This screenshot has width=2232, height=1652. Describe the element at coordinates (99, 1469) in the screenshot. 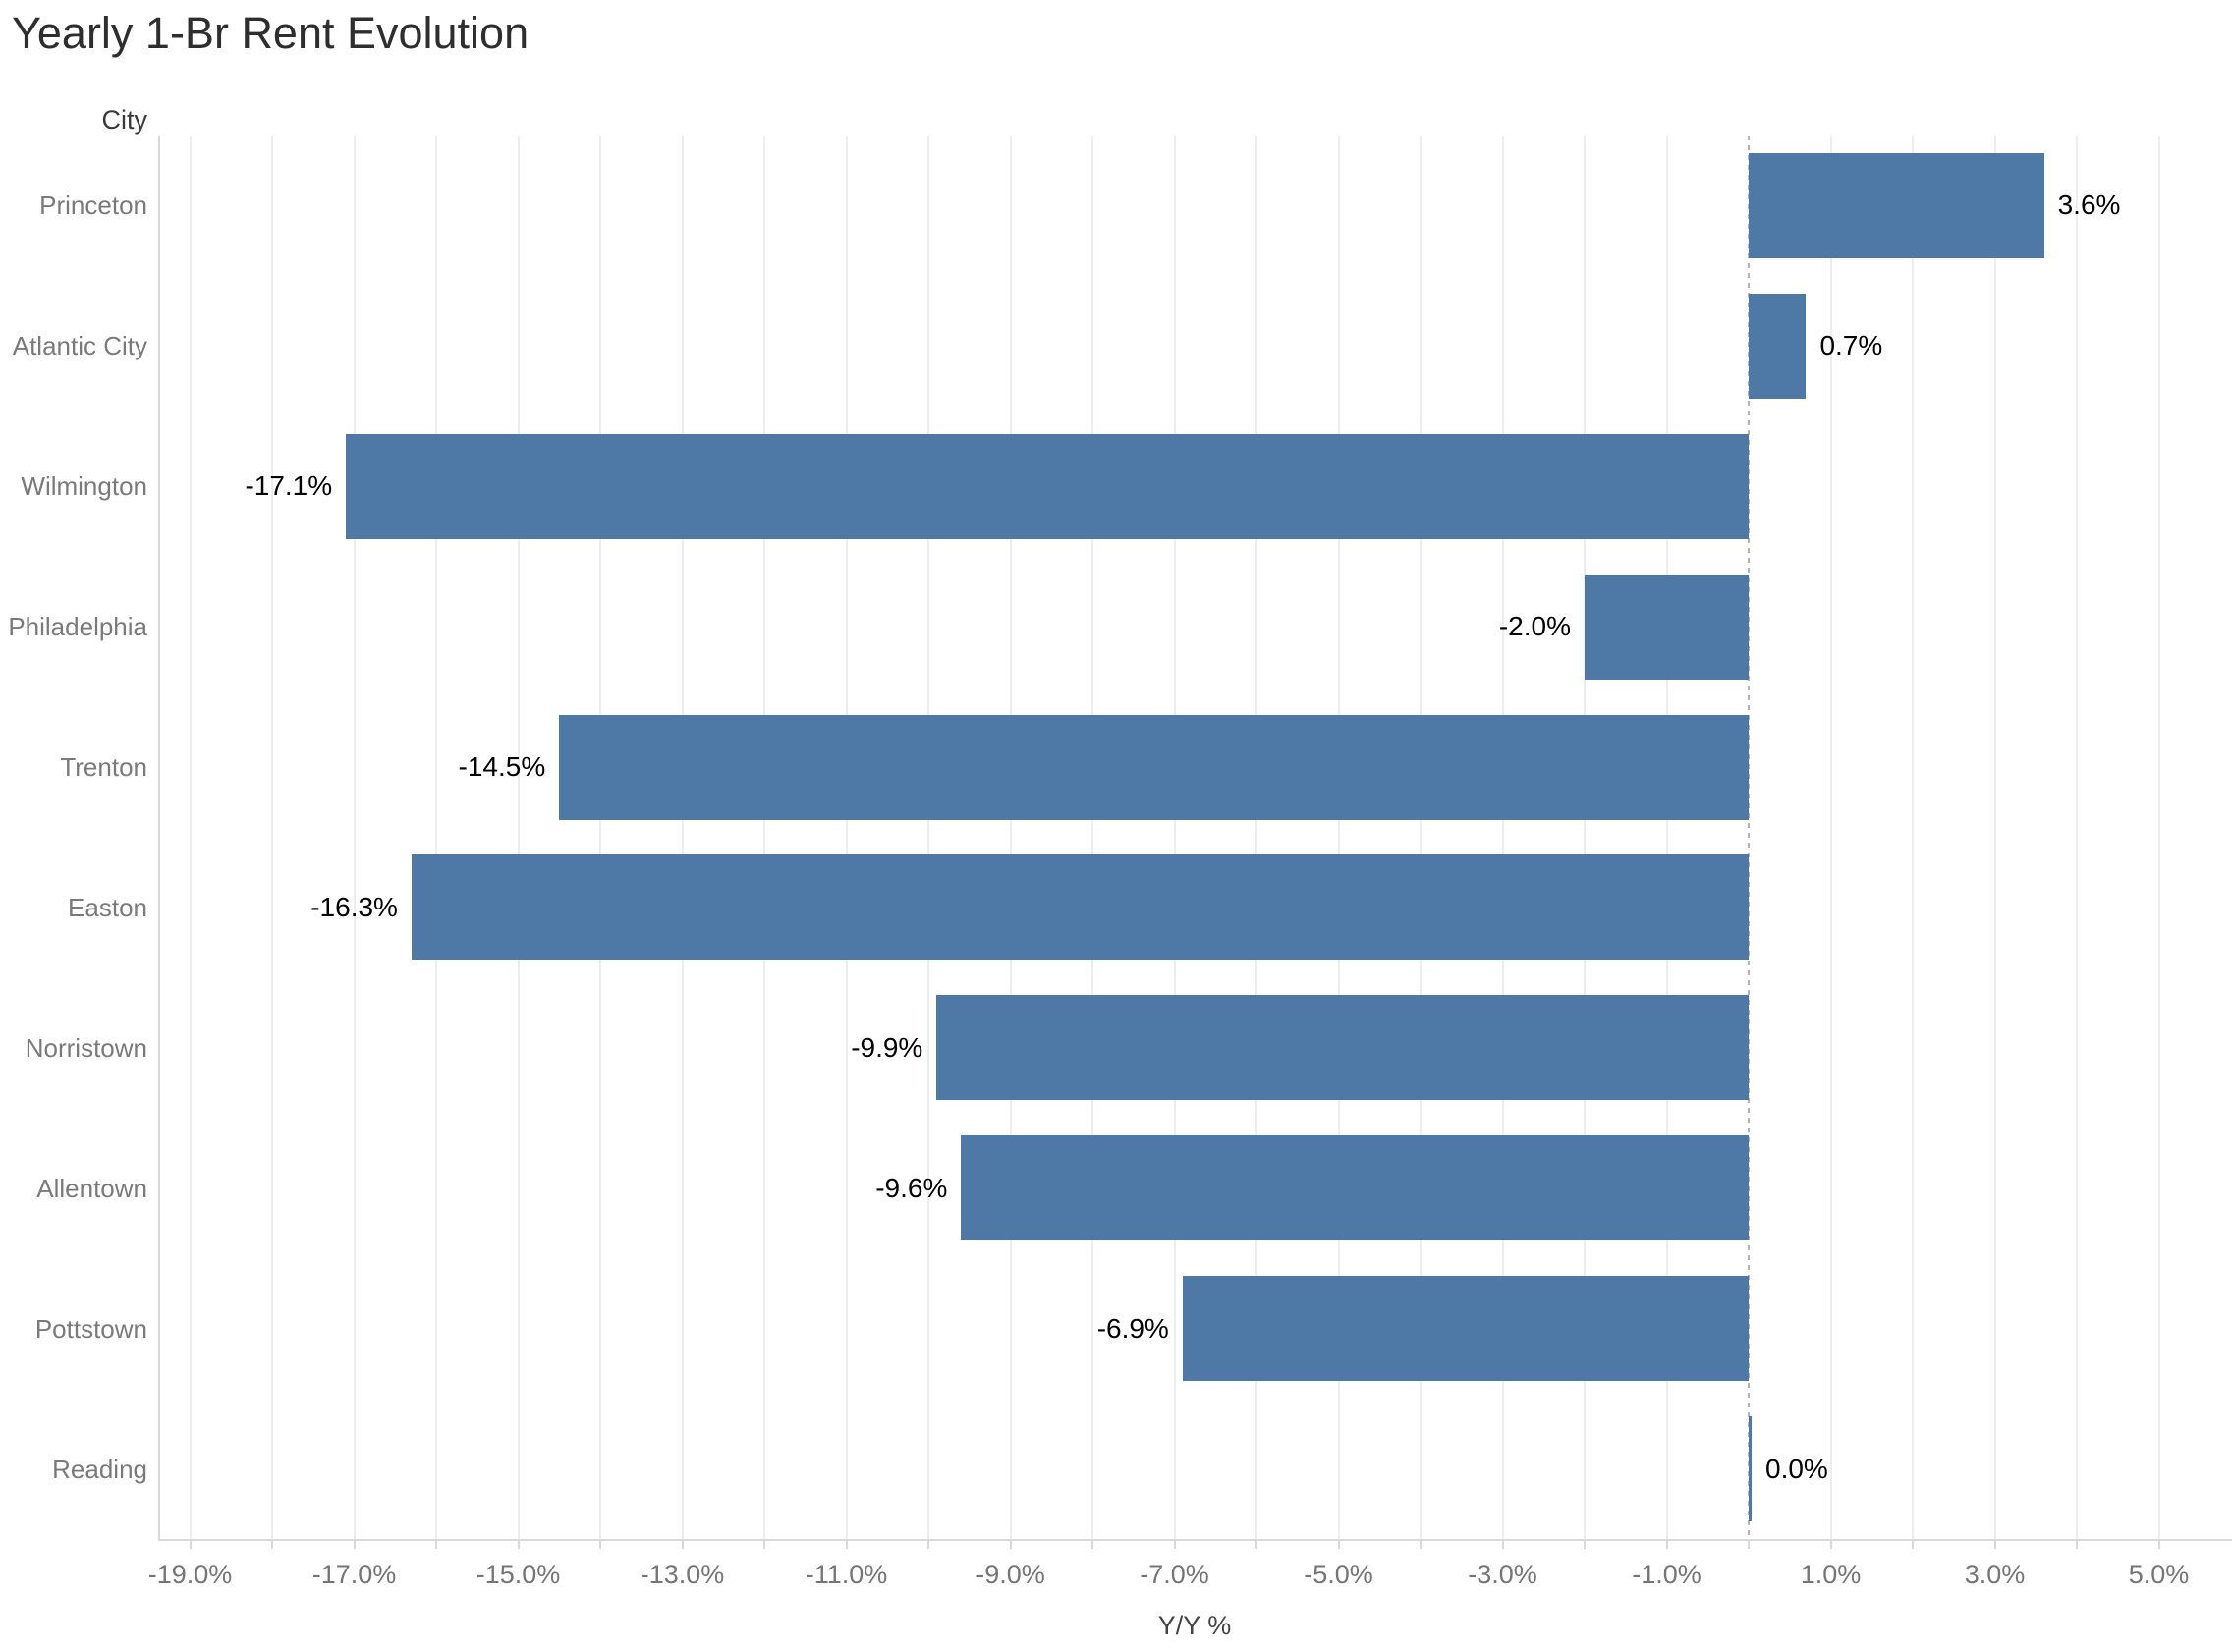

I see `city-label: Reading` at that location.